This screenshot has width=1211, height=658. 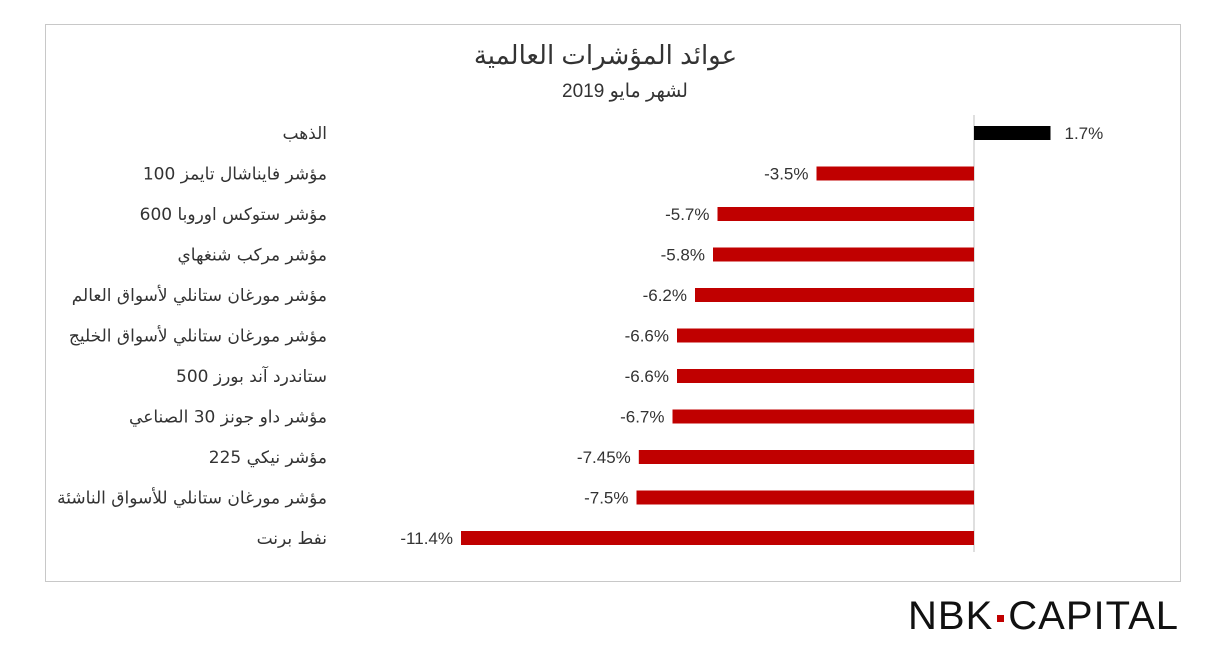 What do you see at coordinates (253, 256) in the screenshot?
I see `category-label: مؤشر مركب شنغهاي` at bounding box center [253, 256].